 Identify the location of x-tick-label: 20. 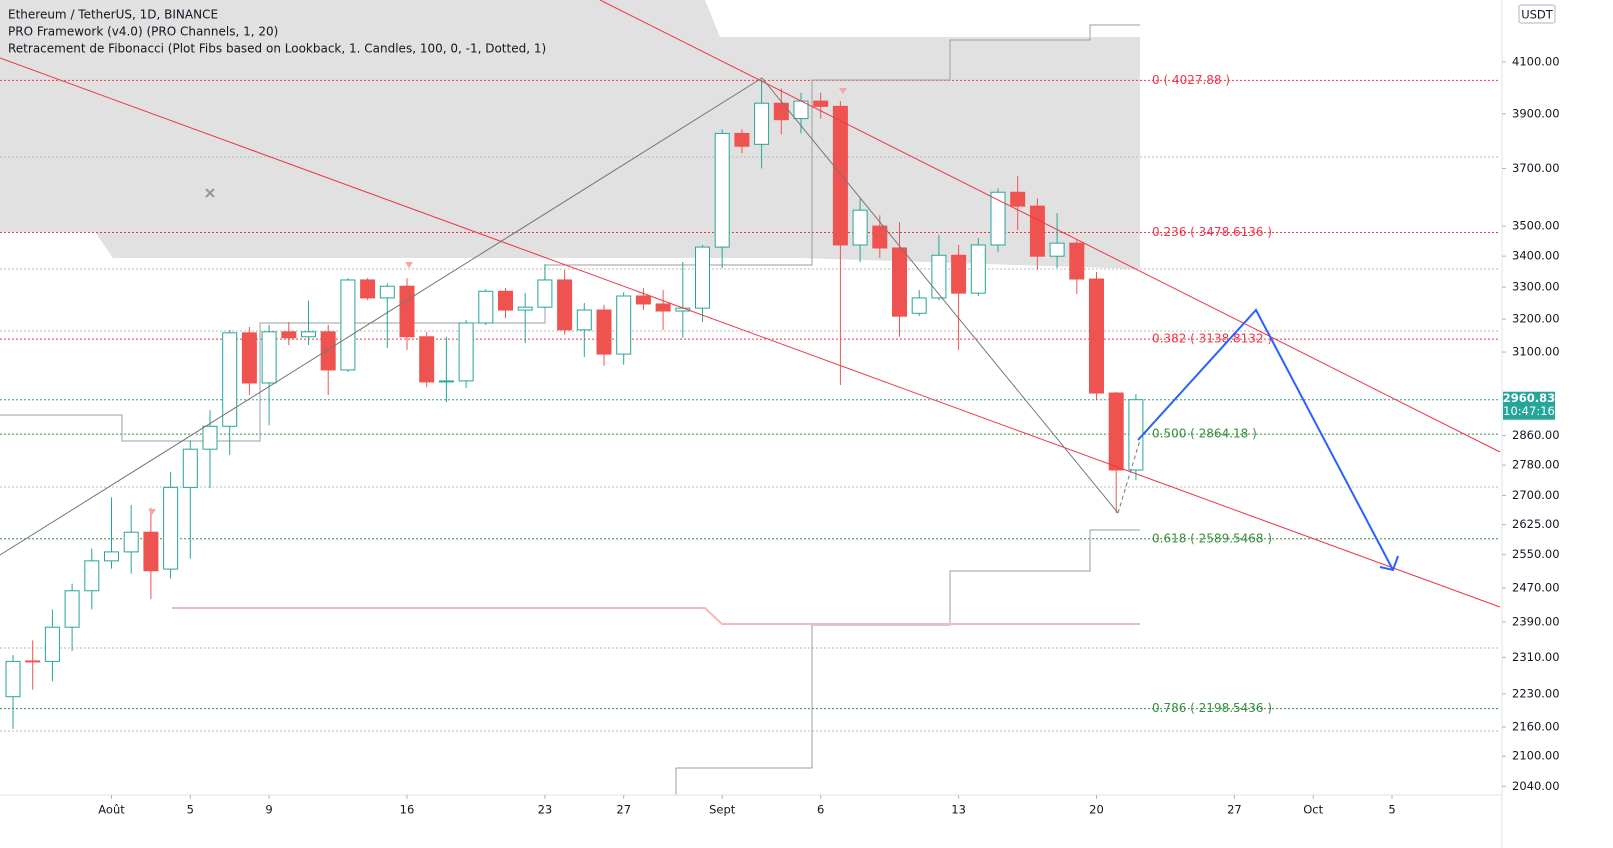
(1096, 810).